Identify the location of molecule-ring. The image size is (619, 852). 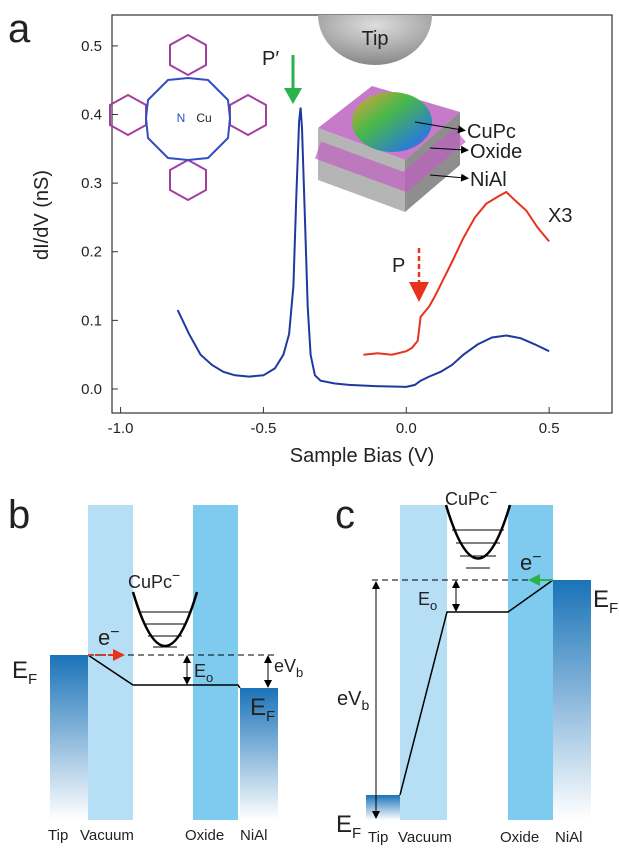
(188, 119).